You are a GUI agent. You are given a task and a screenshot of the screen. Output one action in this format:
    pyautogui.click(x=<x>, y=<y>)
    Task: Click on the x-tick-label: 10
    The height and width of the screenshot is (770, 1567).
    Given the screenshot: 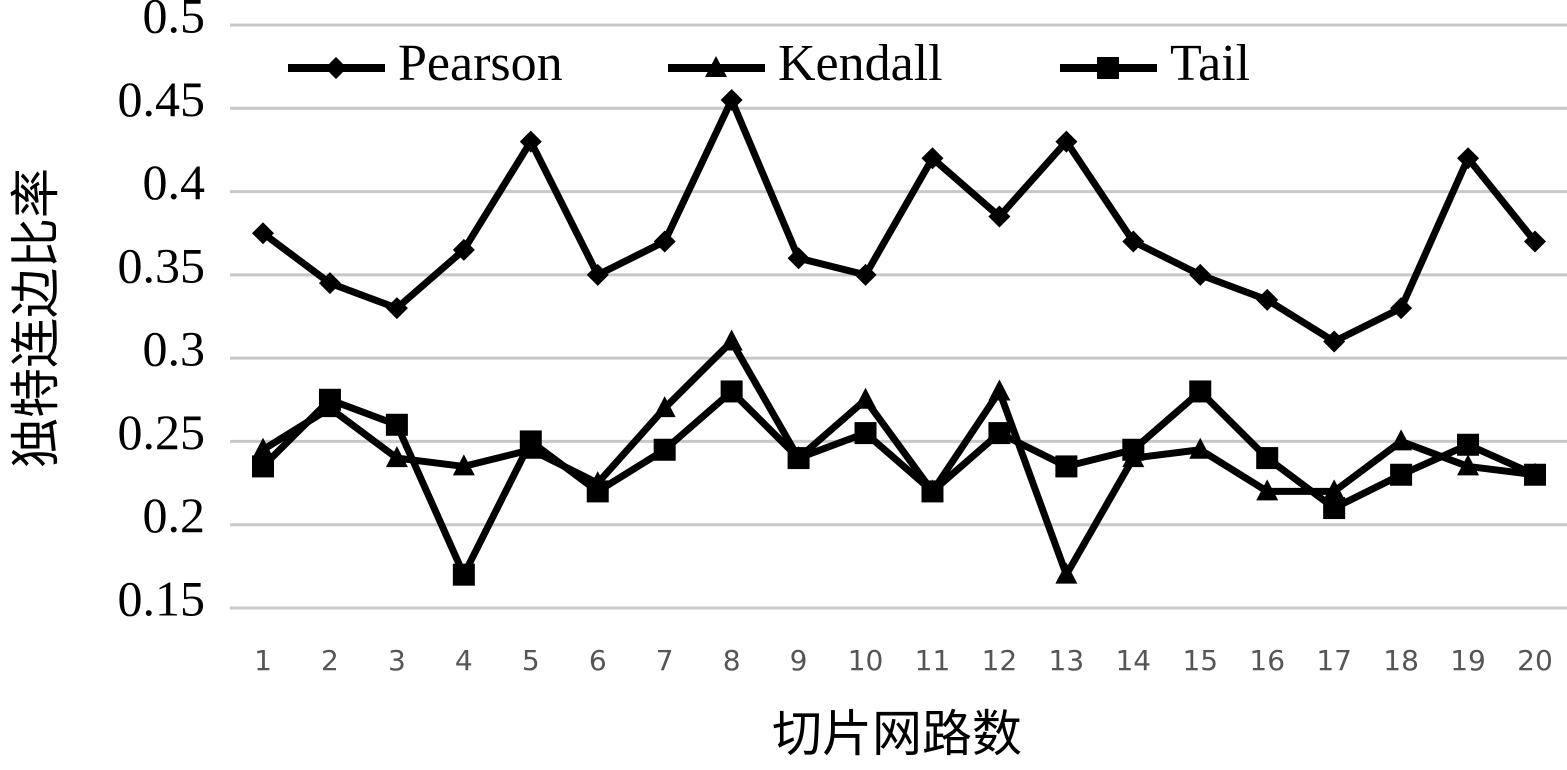 What is the action you would take?
    pyautogui.click(x=866, y=660)
    